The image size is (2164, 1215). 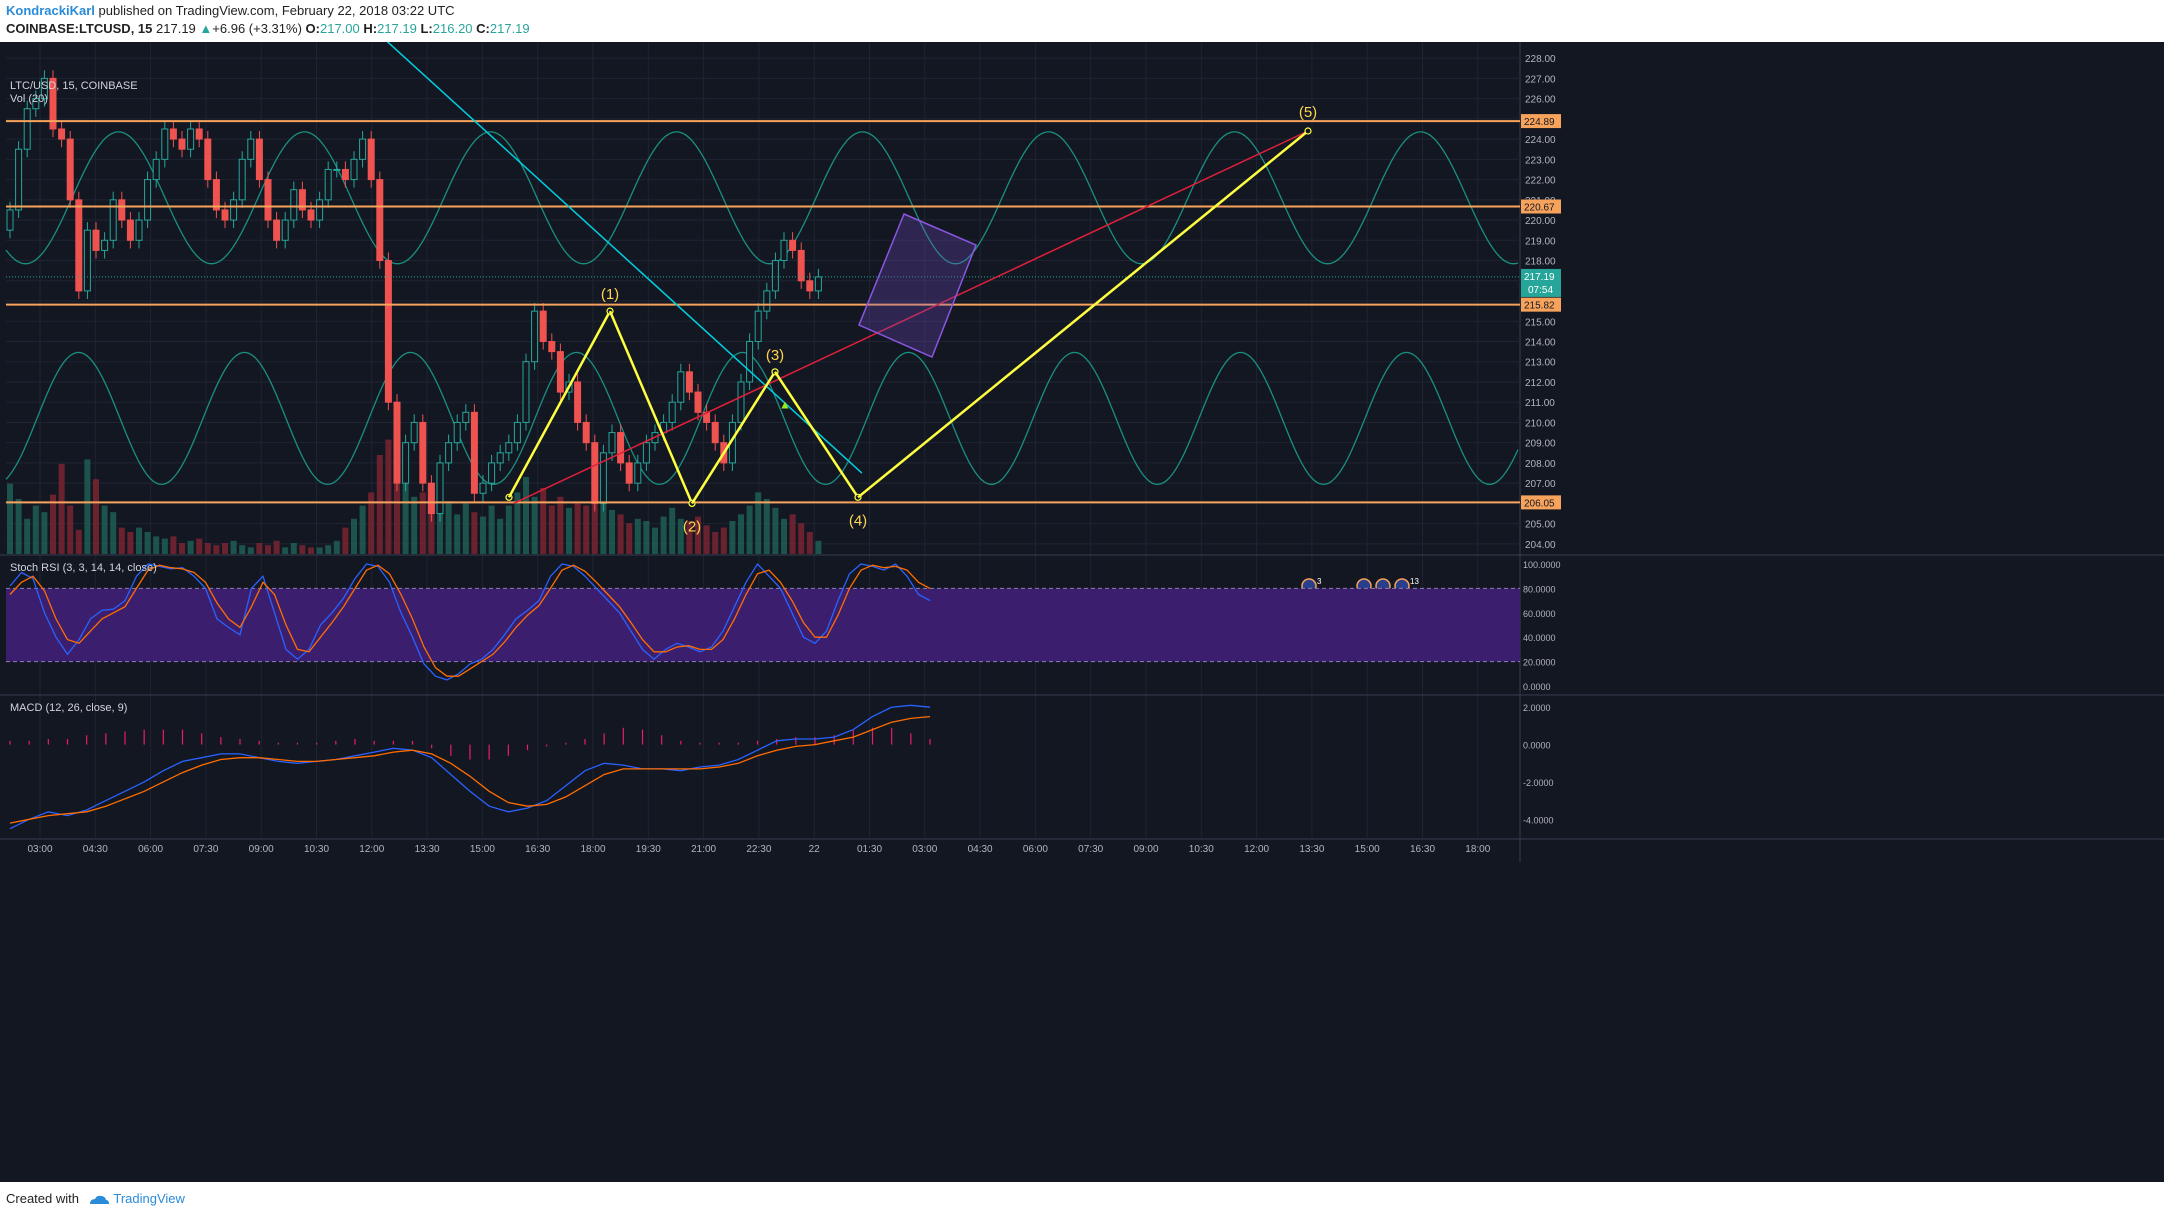 What do you see at coordinates (1083, 314) in the screenshot?
I see `elliott-wave-segment` at bounding box center [1083, 314].